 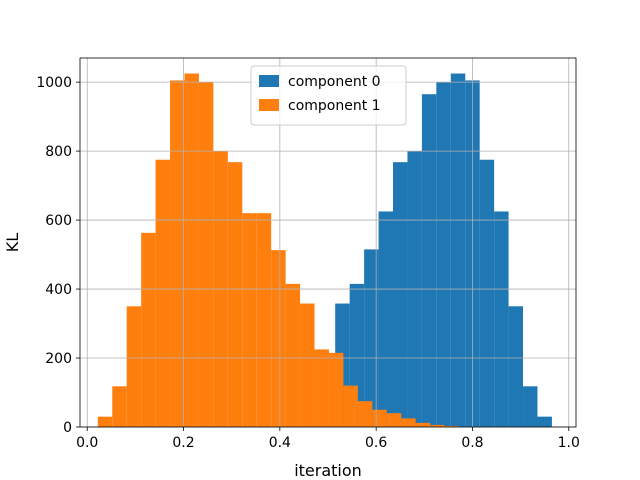 What do you see at coordinates (376, 443) in the screenshot?
I see `x-tick-label-3: 0.6` at bounding box center [376, 443].